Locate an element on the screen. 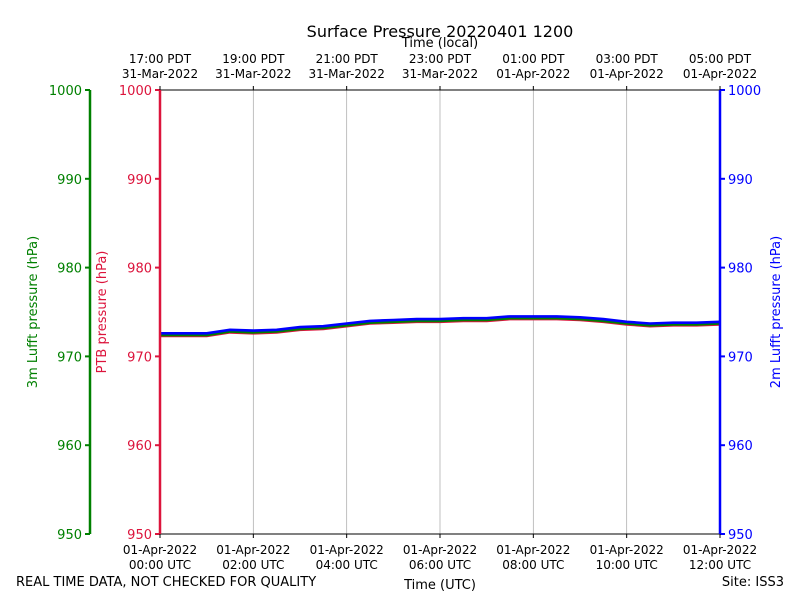 The height and width of the screenshot is (600, 800). y-axis-3m-lufft-tick-label-2: 970 is located at coordinates (69, 357).